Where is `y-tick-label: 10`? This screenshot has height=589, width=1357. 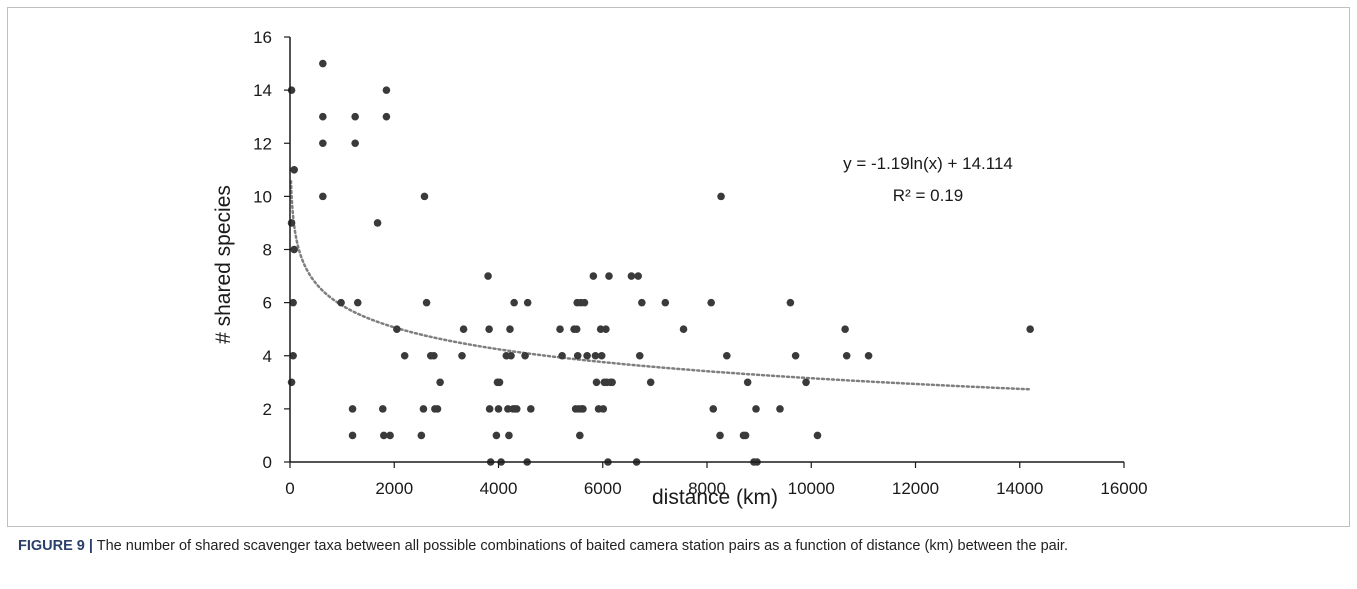 y-tick-label: 10 is located at coordinates (262, 196).